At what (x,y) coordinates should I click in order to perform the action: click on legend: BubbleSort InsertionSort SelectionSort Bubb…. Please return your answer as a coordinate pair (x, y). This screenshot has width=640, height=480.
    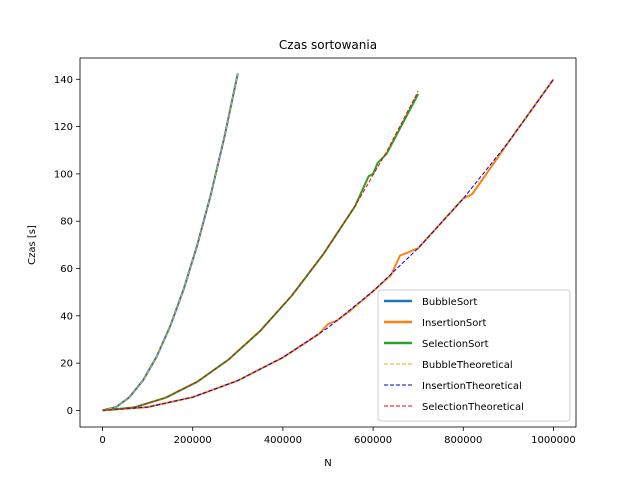
    Looking at the image, I should click on (474, 355).